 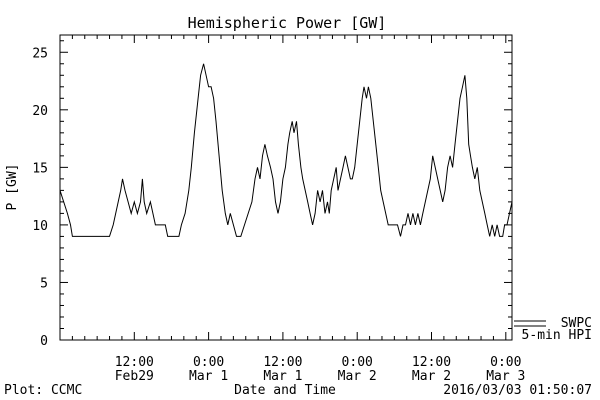 What do you see at coordinates (44, 341) in the screenshot?
I see `y-tick-label: 0` at bounding box center [44, 341].